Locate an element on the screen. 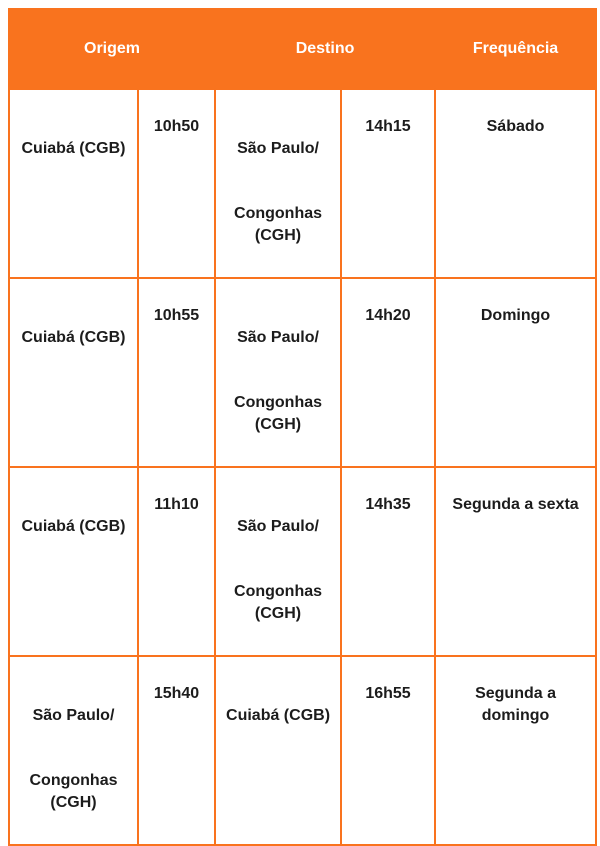 This screenshot has width=600, height=846. arrival-time-cell: 14h15 is located at coordinates (388, 183).